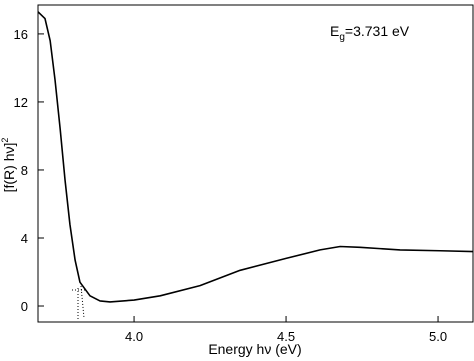 Image resolution: width=474 pixels, height=361 pixels. Describe the element at coordinates (334, 31) in the screenshot. I see `annotation-text: E` at that location.